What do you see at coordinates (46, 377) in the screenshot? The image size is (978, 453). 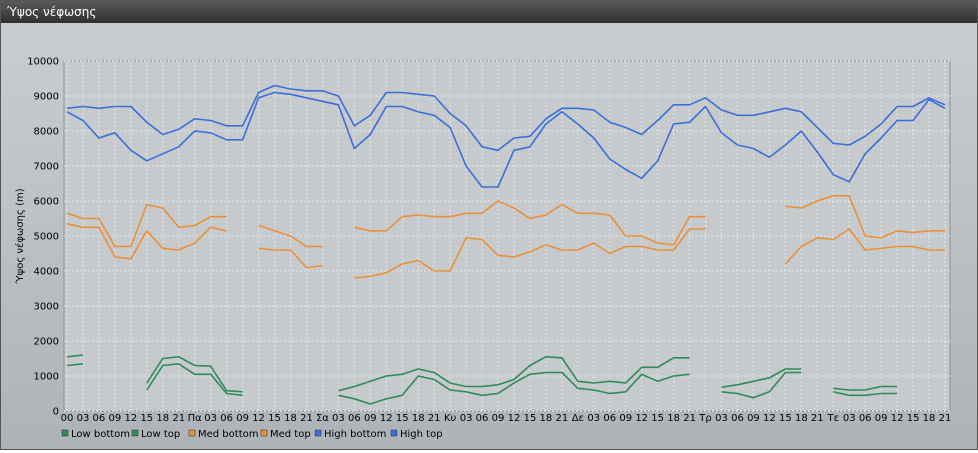 I see `y-tick-label: 1000` at bounding box center [46, 377].